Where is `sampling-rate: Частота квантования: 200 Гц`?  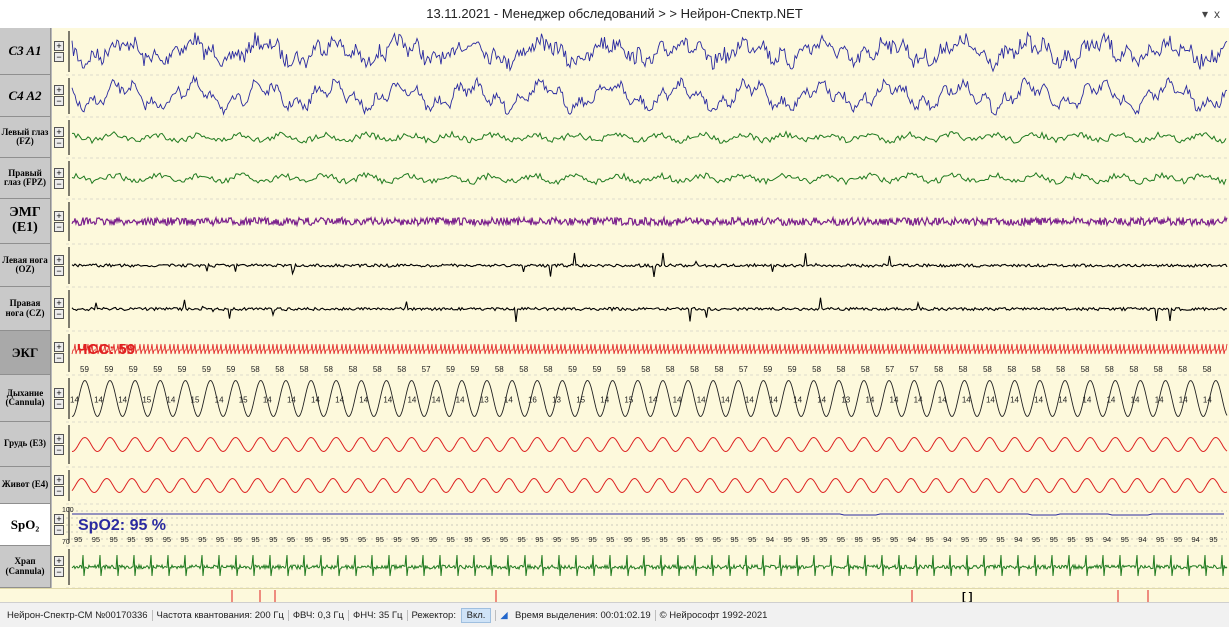 sampling-rate: Частота квантования: 200 Гц is located at coordinates (221, 615).